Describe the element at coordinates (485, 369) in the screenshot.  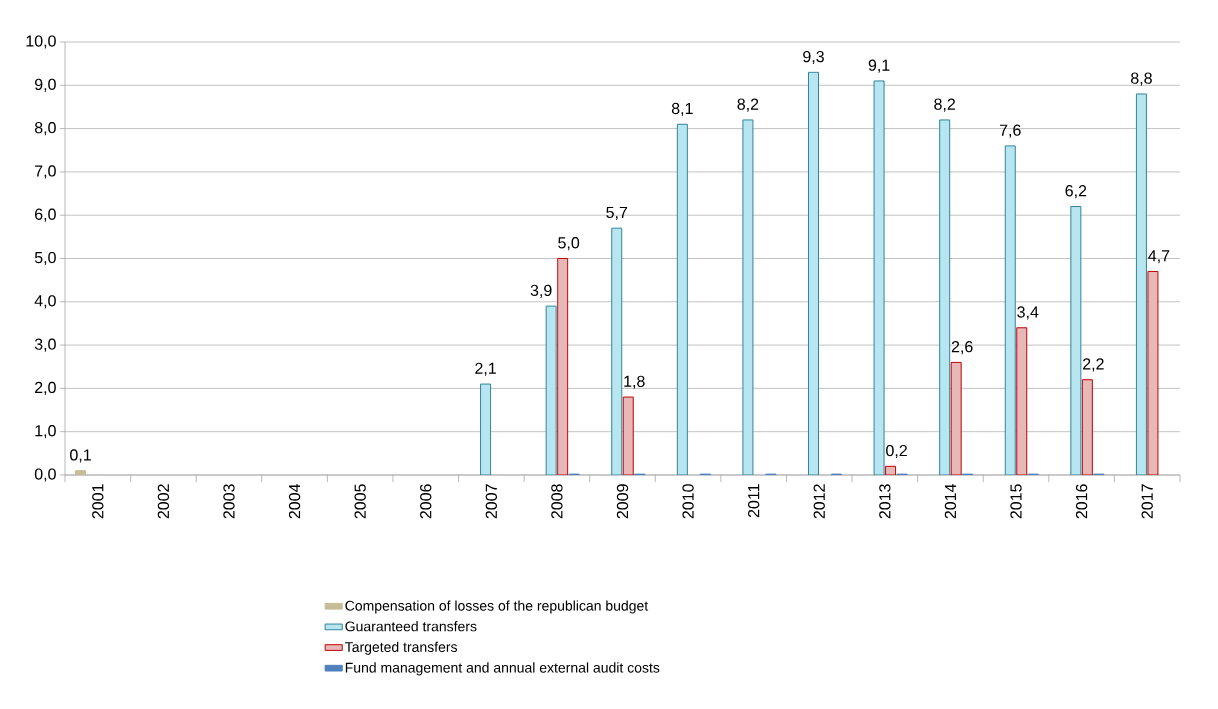
I see `data-label: 2,1` at that location.